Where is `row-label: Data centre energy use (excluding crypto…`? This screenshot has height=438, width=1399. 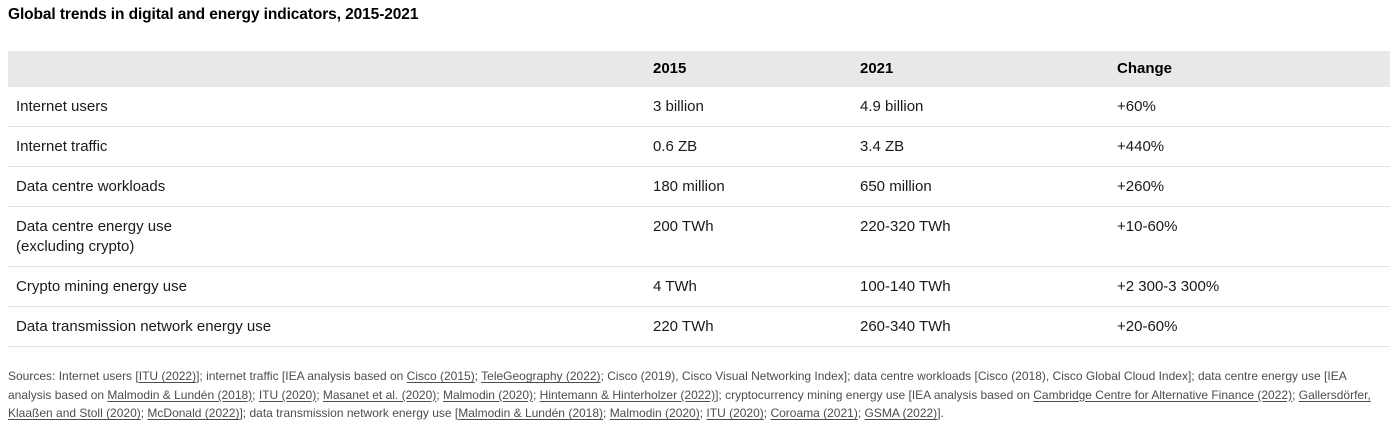
row-label: Data centre energy use (excluding crypto… is located at coordinates (94, 236).